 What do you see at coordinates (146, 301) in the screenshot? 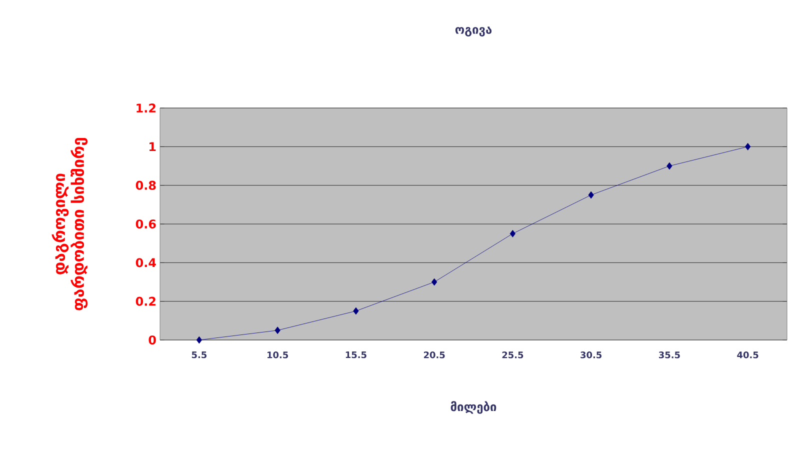
I see `y-tick-label: 0.2` at bounding box center [146, 301].